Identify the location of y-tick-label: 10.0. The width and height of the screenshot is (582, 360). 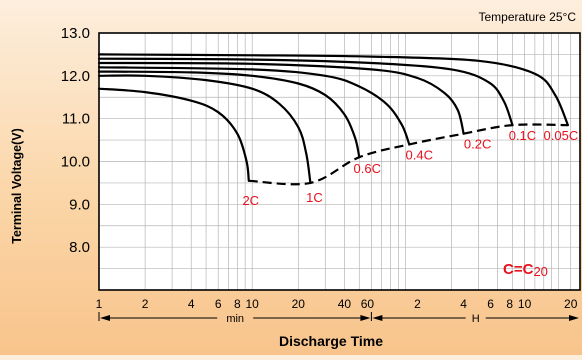
(75, 162).